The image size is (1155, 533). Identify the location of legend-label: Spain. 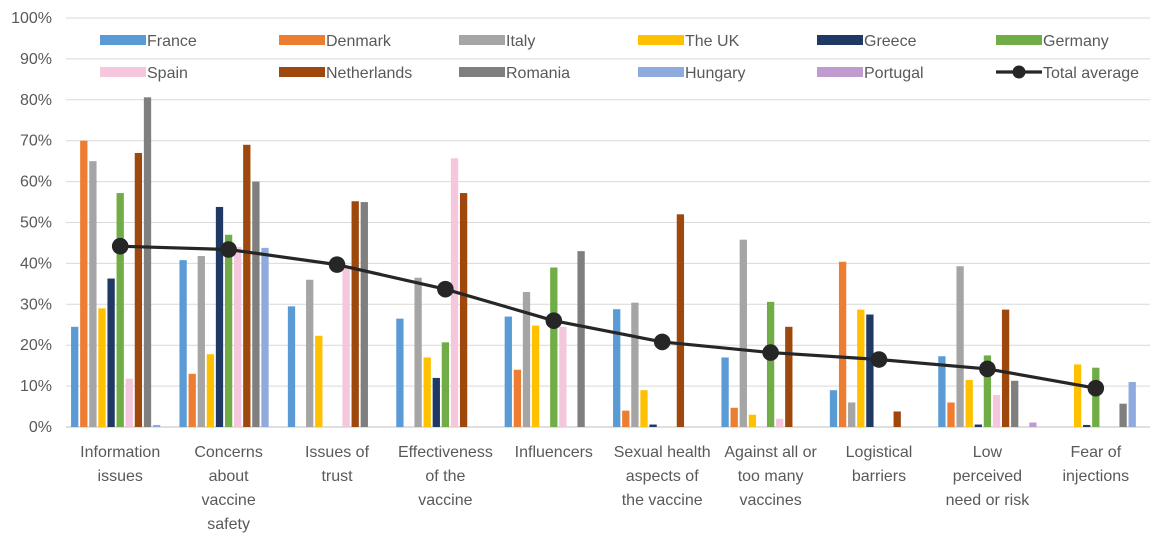
(167, 73).